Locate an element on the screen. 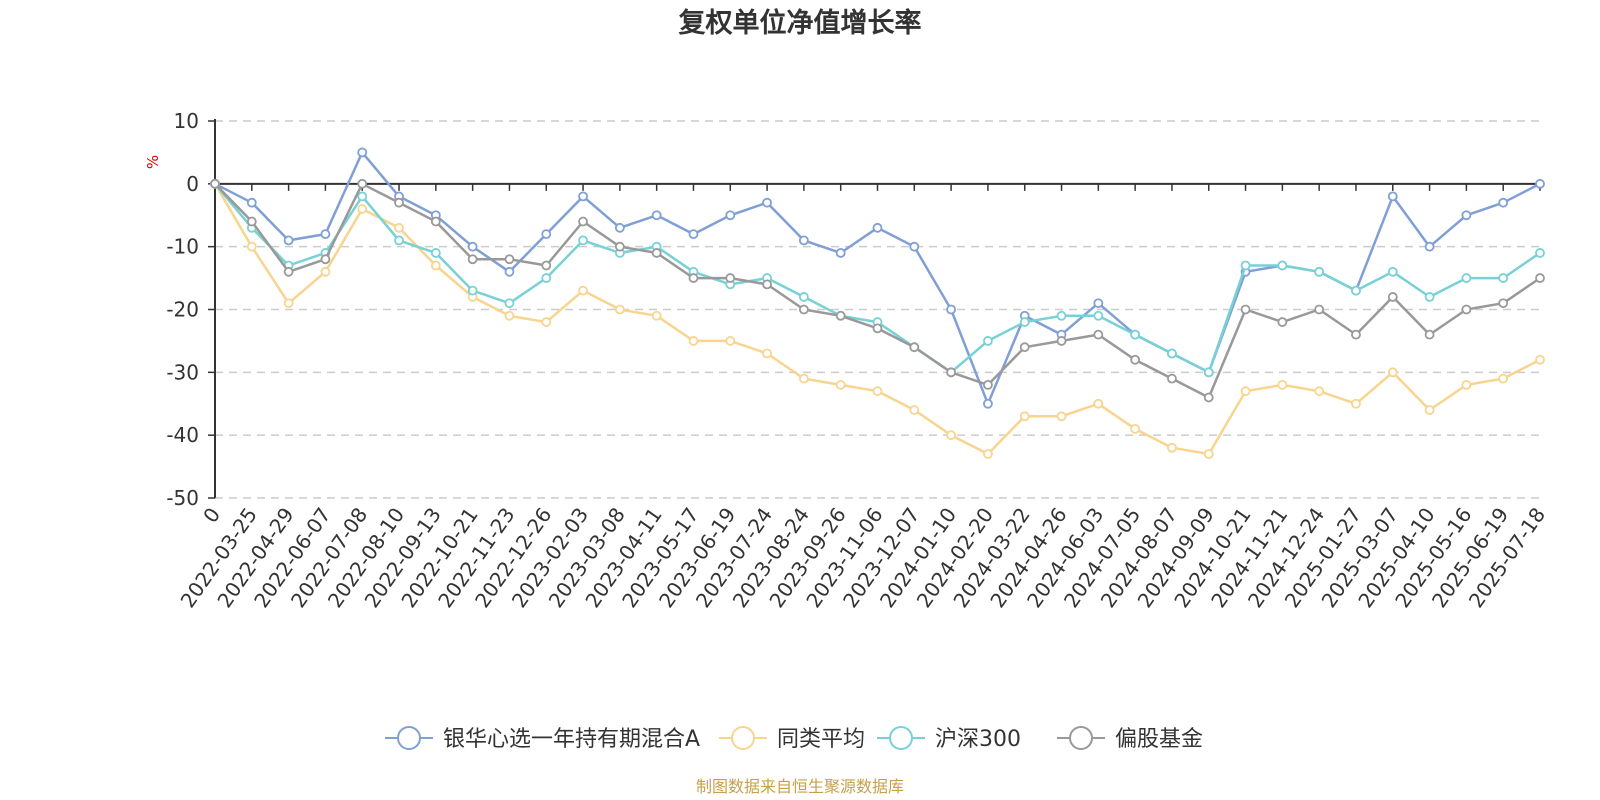  legend-label: 偏股基金 is located at coordinates (1159, 739).